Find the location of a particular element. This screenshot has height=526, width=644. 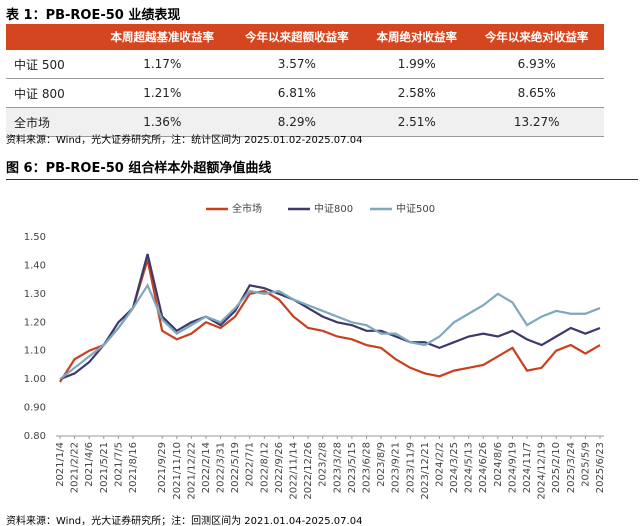

table-row: 全市场 1.36% 8.29% 2.51% 13.27% is located at coordinates (305, 122).